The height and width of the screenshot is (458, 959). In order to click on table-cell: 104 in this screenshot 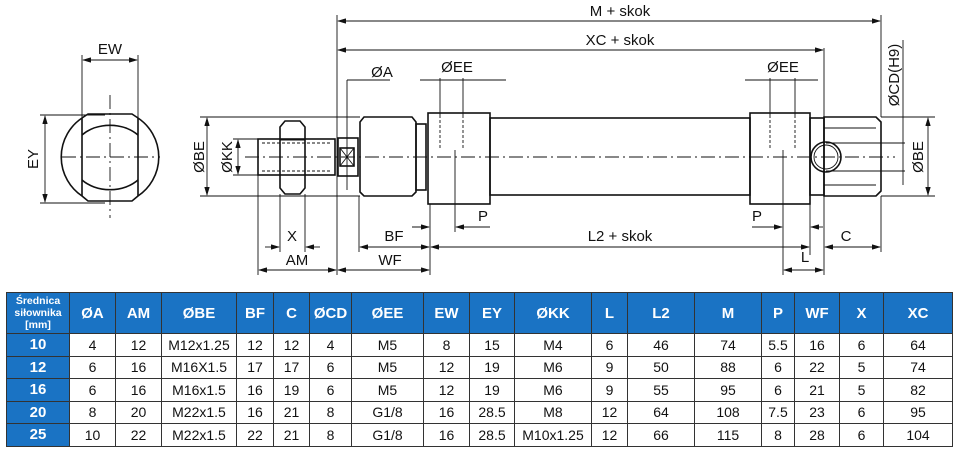, I will do `click(918, 435)`.